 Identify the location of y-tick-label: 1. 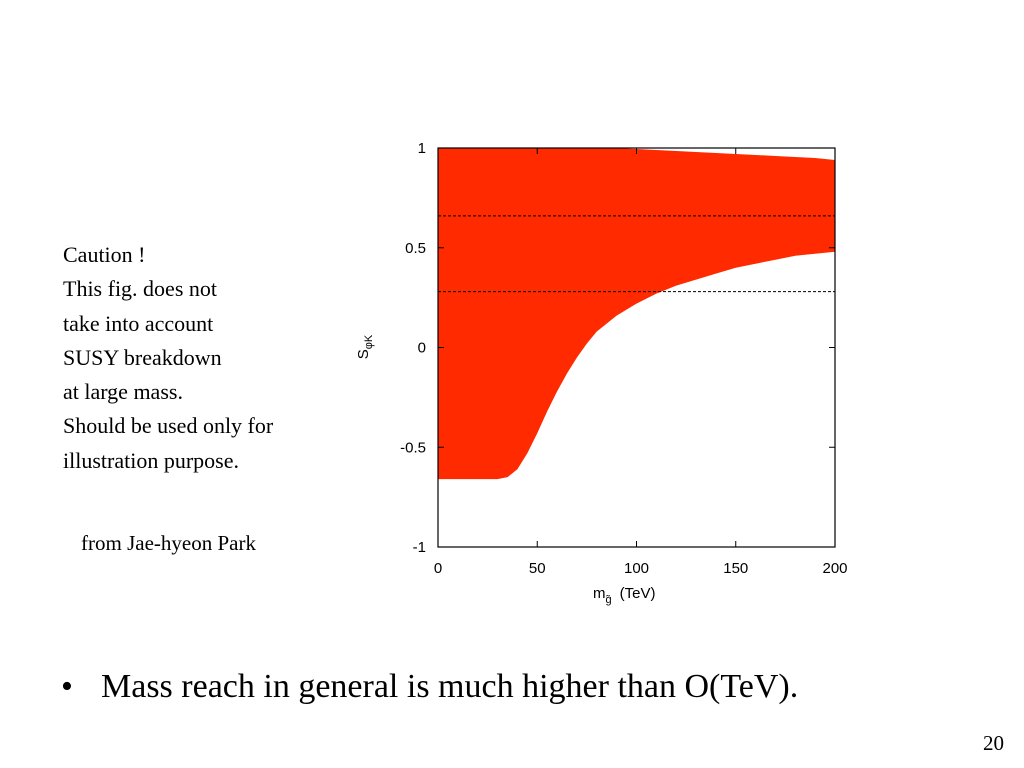
(422, 148).